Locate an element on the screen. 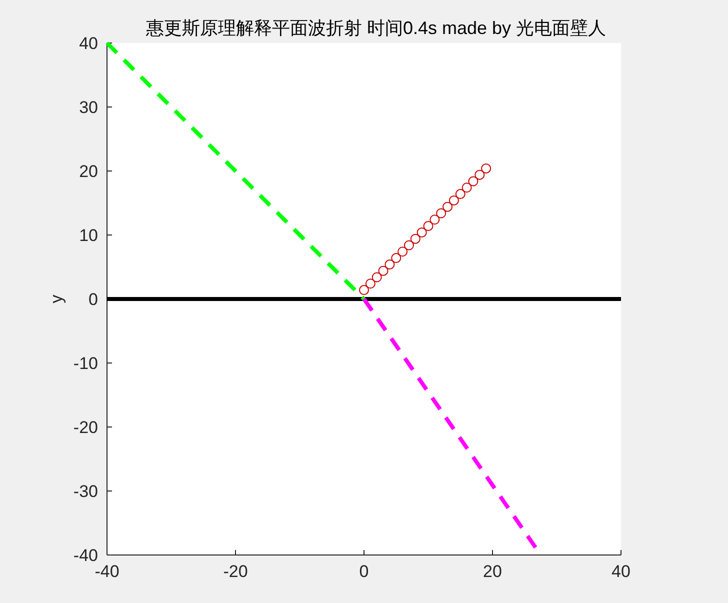 The height and width of the screenshot is (603, 728). x-tick-label: -40 is located at coordinates (107, 571).